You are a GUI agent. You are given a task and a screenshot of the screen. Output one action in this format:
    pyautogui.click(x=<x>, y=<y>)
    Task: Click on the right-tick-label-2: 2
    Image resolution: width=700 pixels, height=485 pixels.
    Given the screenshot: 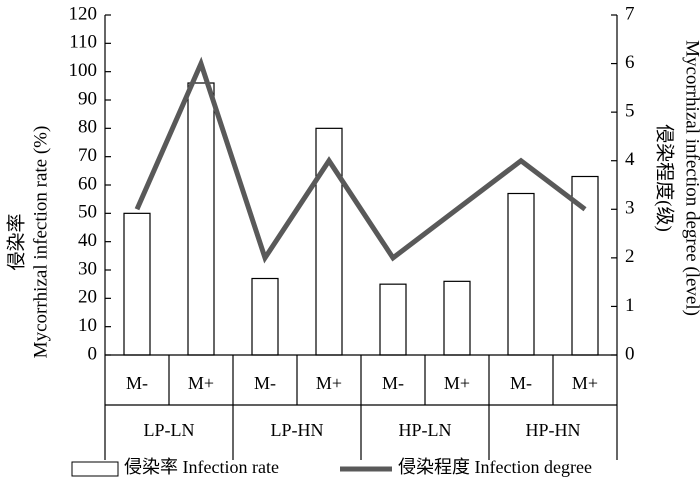 What is the action you would take?
    pyautogui.click(x=630, y=256)
    